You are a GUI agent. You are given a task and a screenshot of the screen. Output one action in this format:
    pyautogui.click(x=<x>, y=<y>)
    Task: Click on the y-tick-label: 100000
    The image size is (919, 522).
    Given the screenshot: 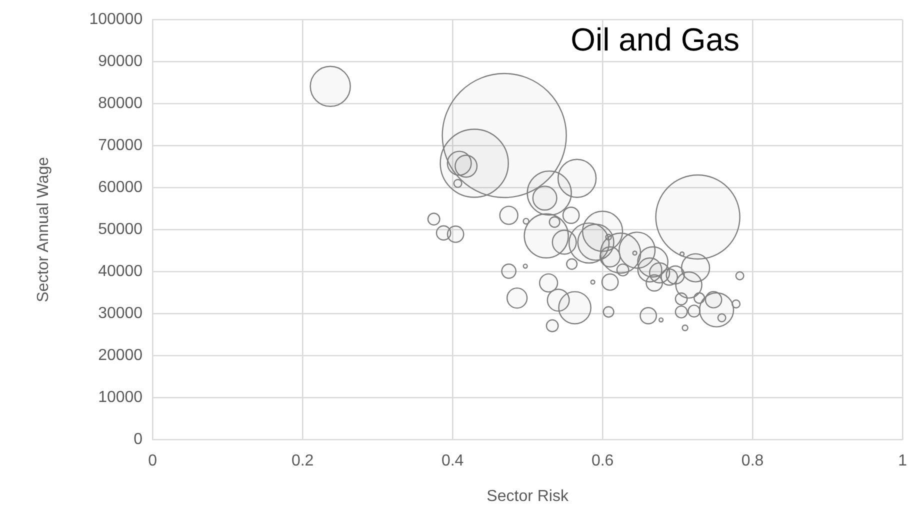 What is the action you would take?
    pyautogui.click(x=116, y=19)
    